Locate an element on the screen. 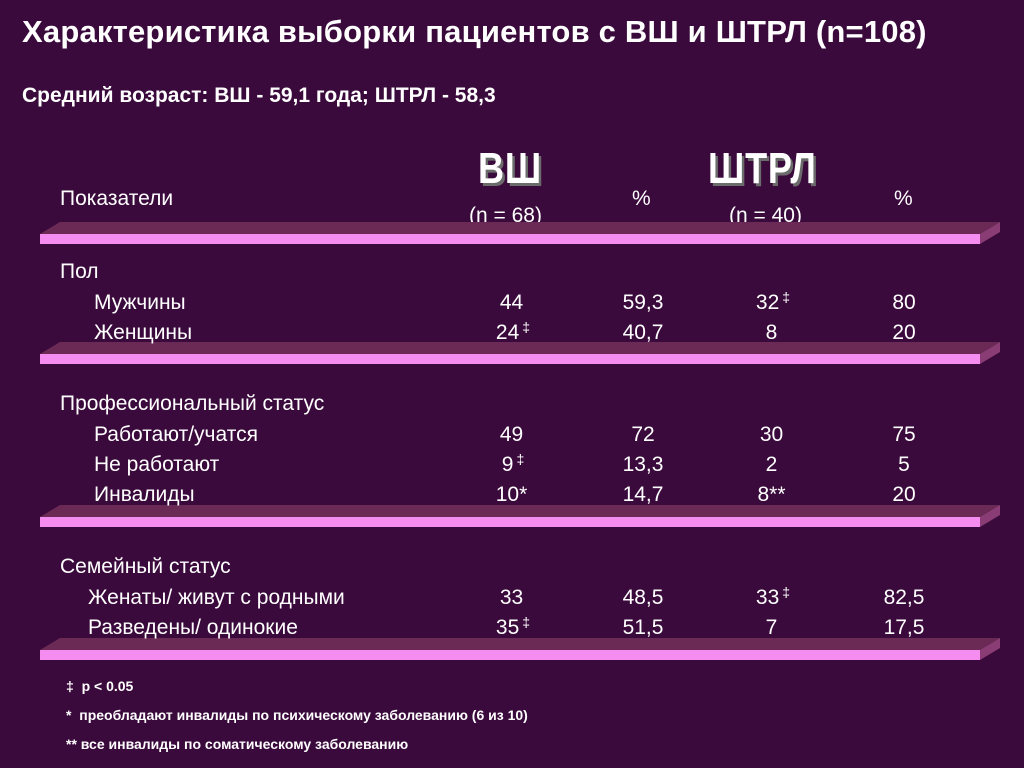 The width and height of the screenshot is (1024, 768). g2-pct: 82,5 is located at coordinates (904, 597).